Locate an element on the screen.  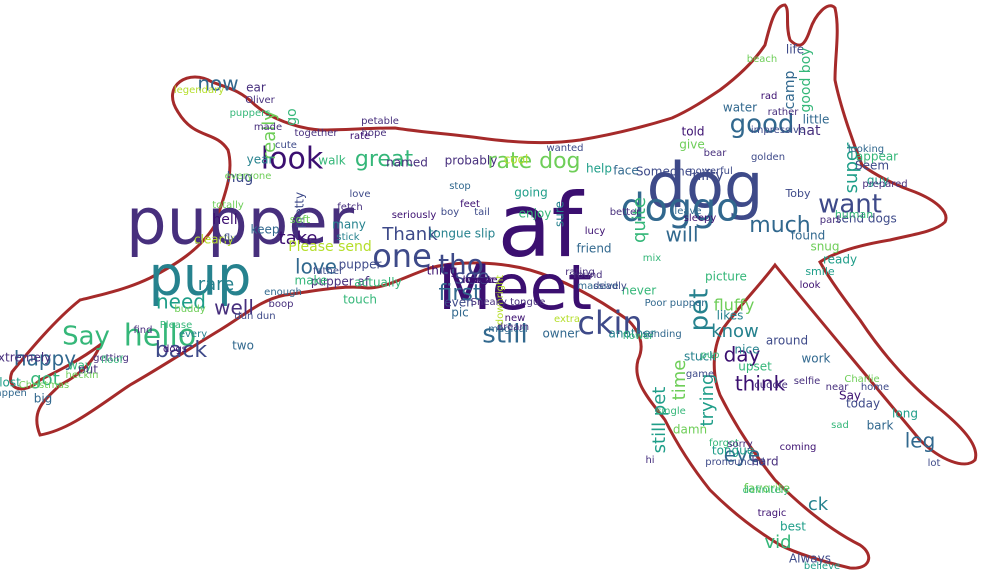
word-cloud-word: puppers is located at coordinates (250, 113).